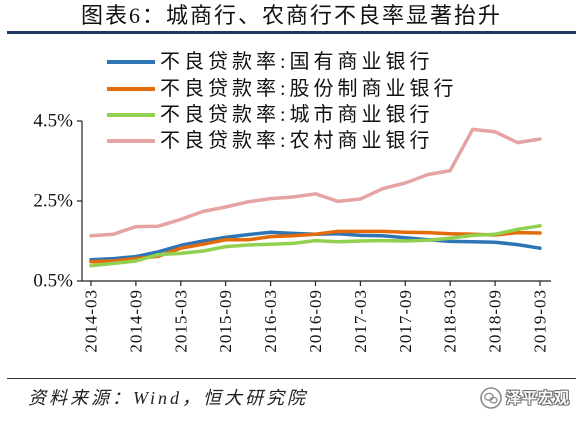 This screenshot has width=583, height=424. I want to click on x-tick-label: 2018-09, so click(495, 321).